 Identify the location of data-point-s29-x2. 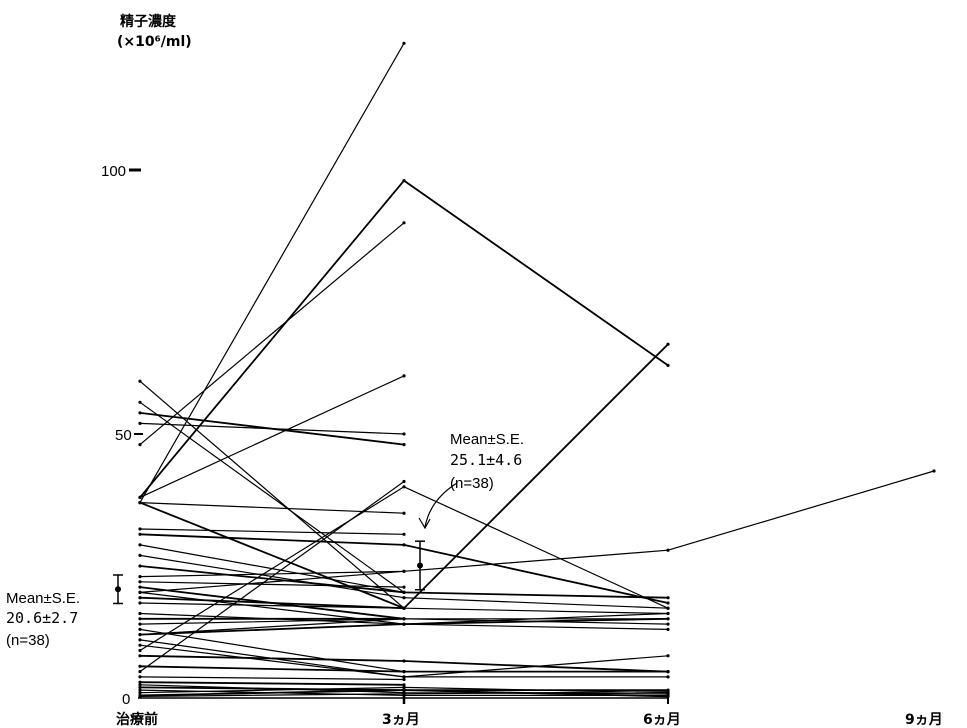
(668, 608).